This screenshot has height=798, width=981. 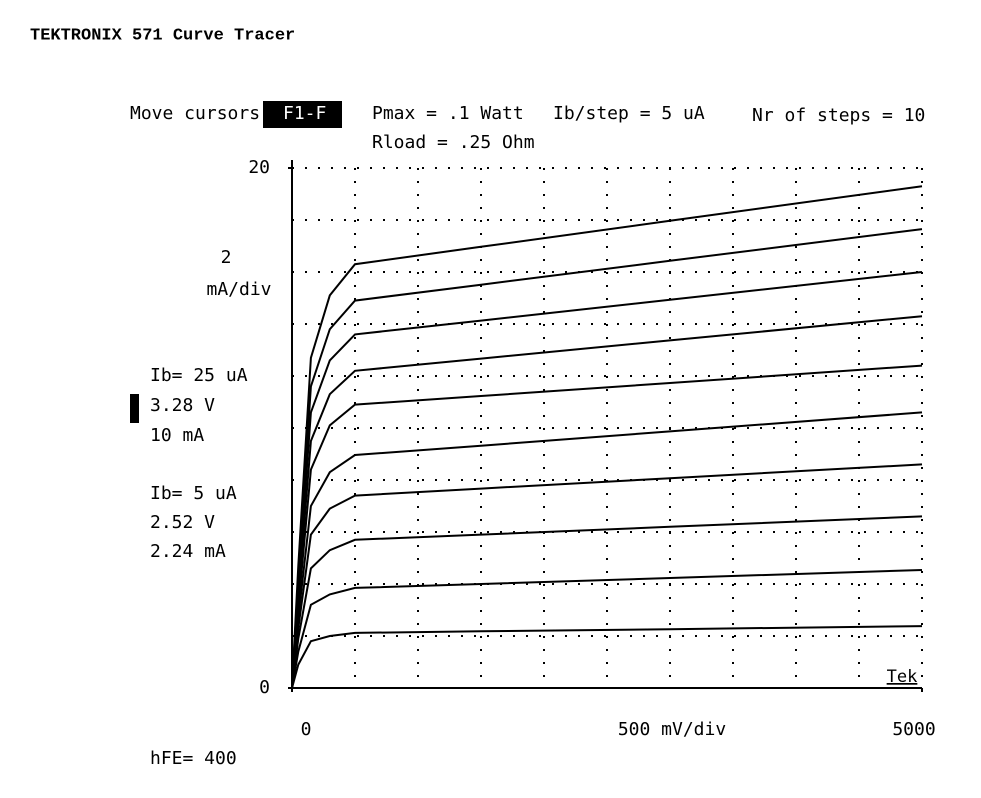 I want to click on y-tick-label: 0, so click(x=264, y=687).